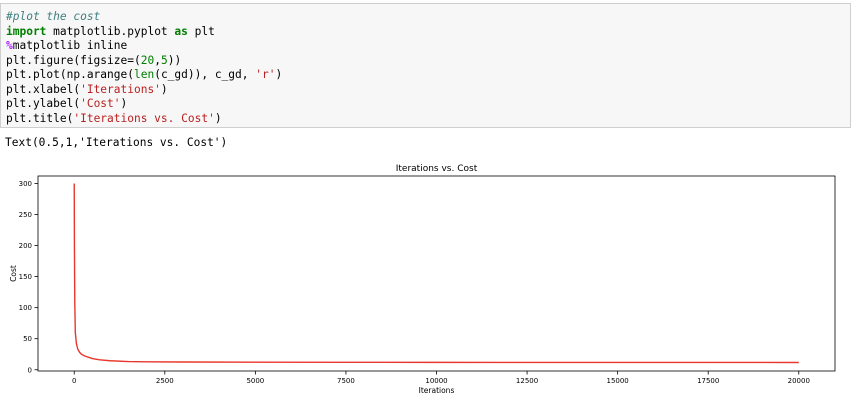 This screenshot has height=412, width=855. What do you see at coordinates (205, 74) in the screenshot?
I see `code-token: (c_gd)), c_gd,` at bounding box center [205, 74].